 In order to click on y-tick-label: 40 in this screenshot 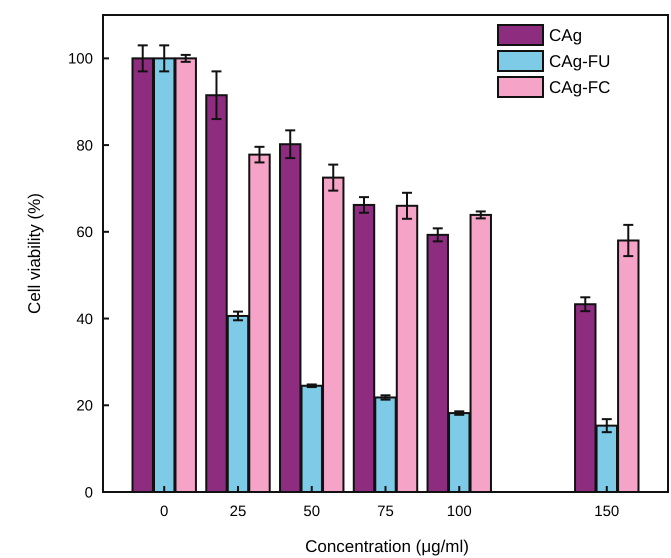, I will do `click(84, 319)`.